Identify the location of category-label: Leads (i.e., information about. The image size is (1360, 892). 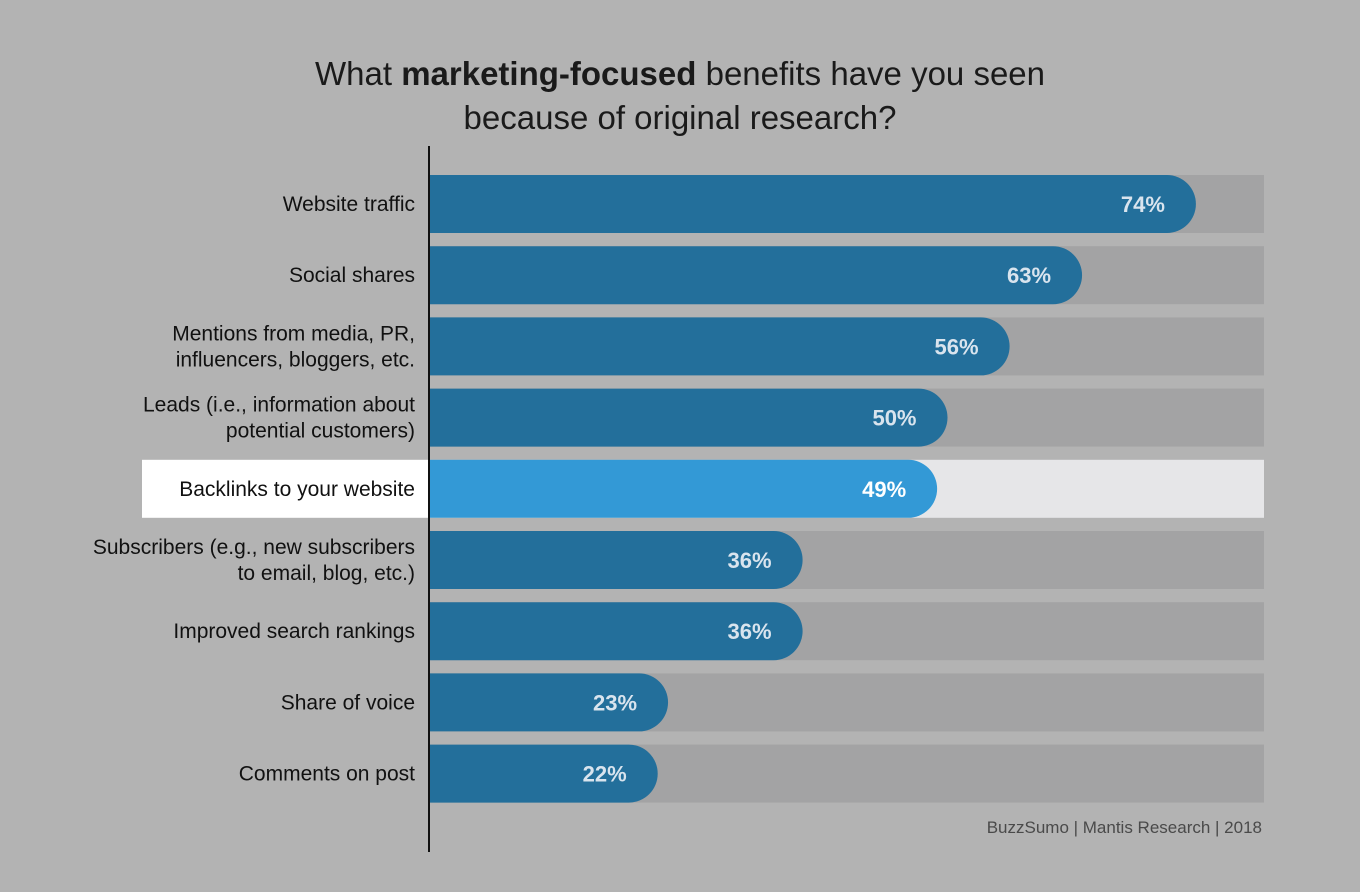
(279, 405).